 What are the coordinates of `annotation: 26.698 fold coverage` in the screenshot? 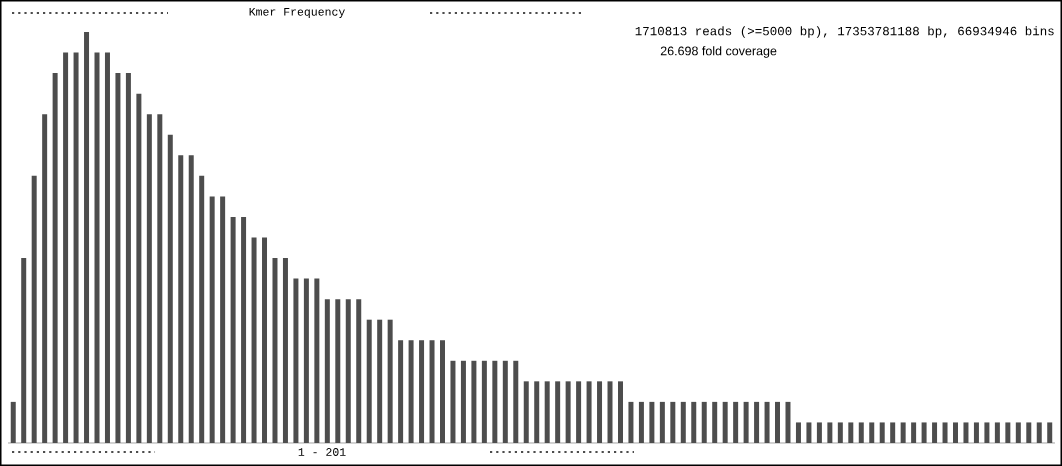 It's located at (718, 52).